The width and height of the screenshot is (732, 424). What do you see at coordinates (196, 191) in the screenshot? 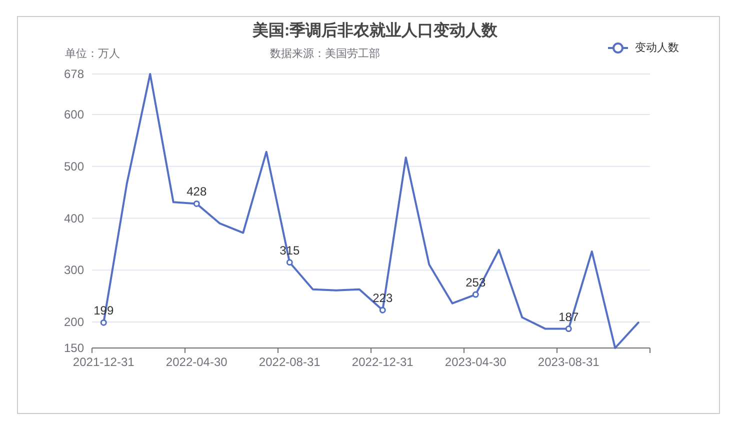
I see `data-label: 428` at bounding box center [196, 191].